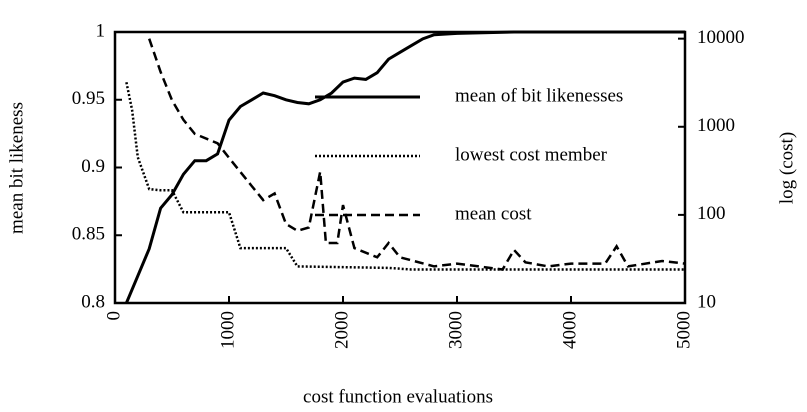  I want to click on y-axis-label: mean bit likeness, so click(16, 168).